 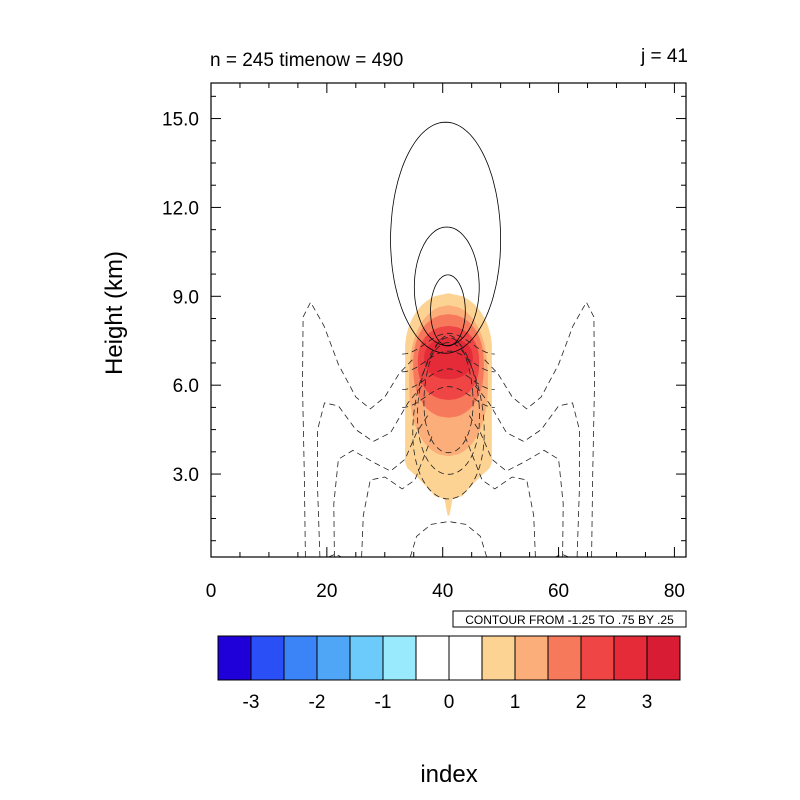 I want to click on x-tick-label: 60, so click(x=558, y=591).